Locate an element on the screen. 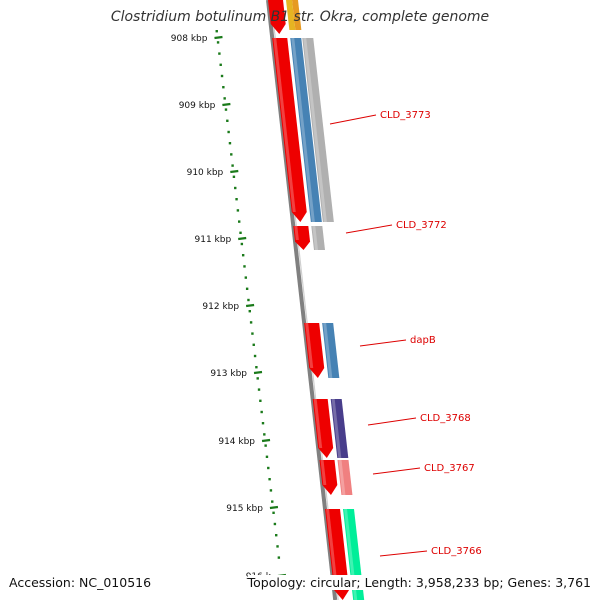  ruler-tick-label: 915 kbp is located at coordinates (244, 509).